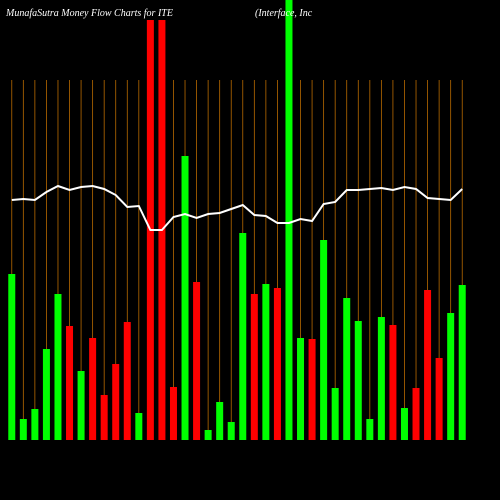 The width and height of the screenshot is (500, 500). Describe the element at coordinates (89, 13) in the screenshot. I see `chart-title: MunafaSutra Money Flow Charts for ITE` at that location.